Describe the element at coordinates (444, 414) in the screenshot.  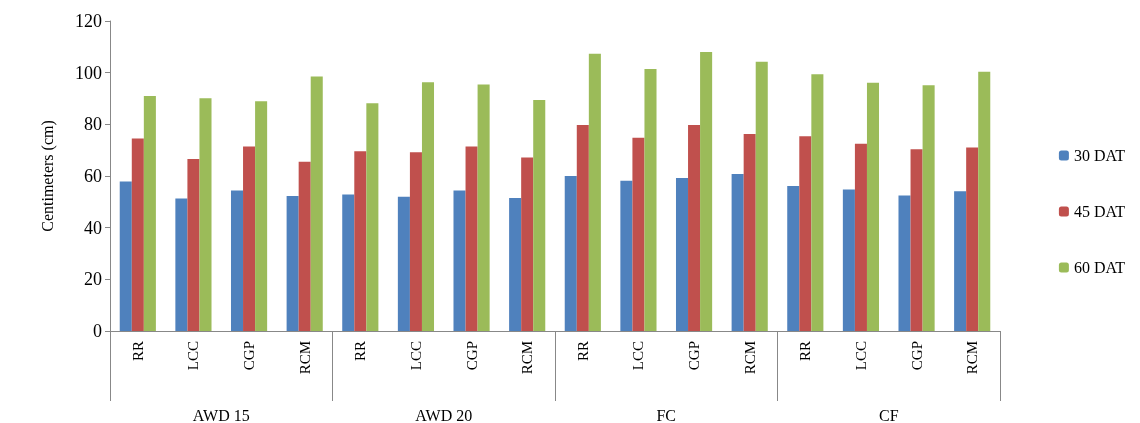
I see `text: AWD 20` at that location.